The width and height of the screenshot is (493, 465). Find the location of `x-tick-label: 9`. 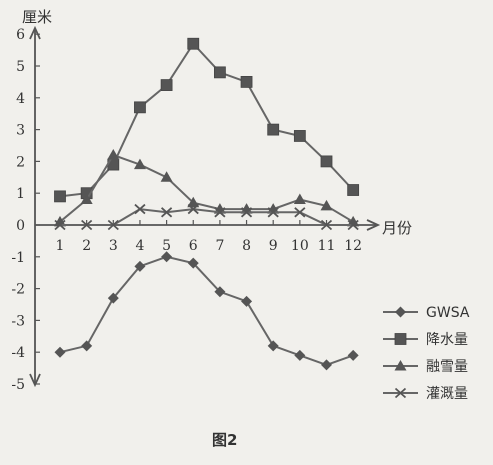

x-tick-label: 9 is located at coordinates (273, 246).